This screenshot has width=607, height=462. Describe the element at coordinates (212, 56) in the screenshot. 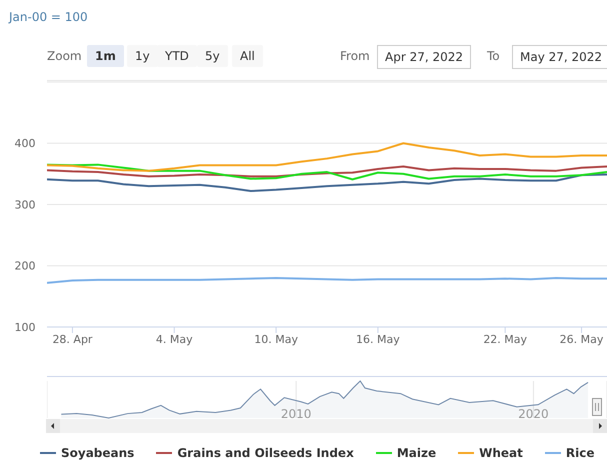

I see `zoom-button: 5y` at that location.